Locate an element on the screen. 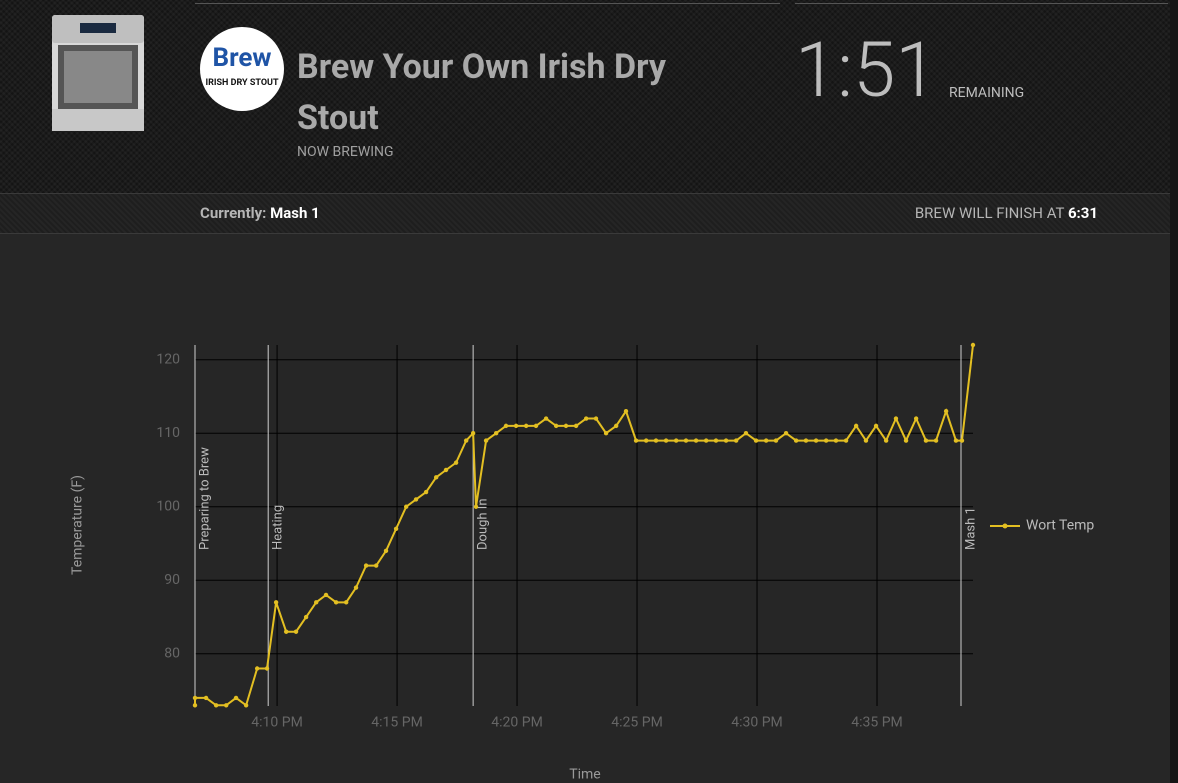  x-tick-label: 4:15 PM is located at coordinates (397, 723).